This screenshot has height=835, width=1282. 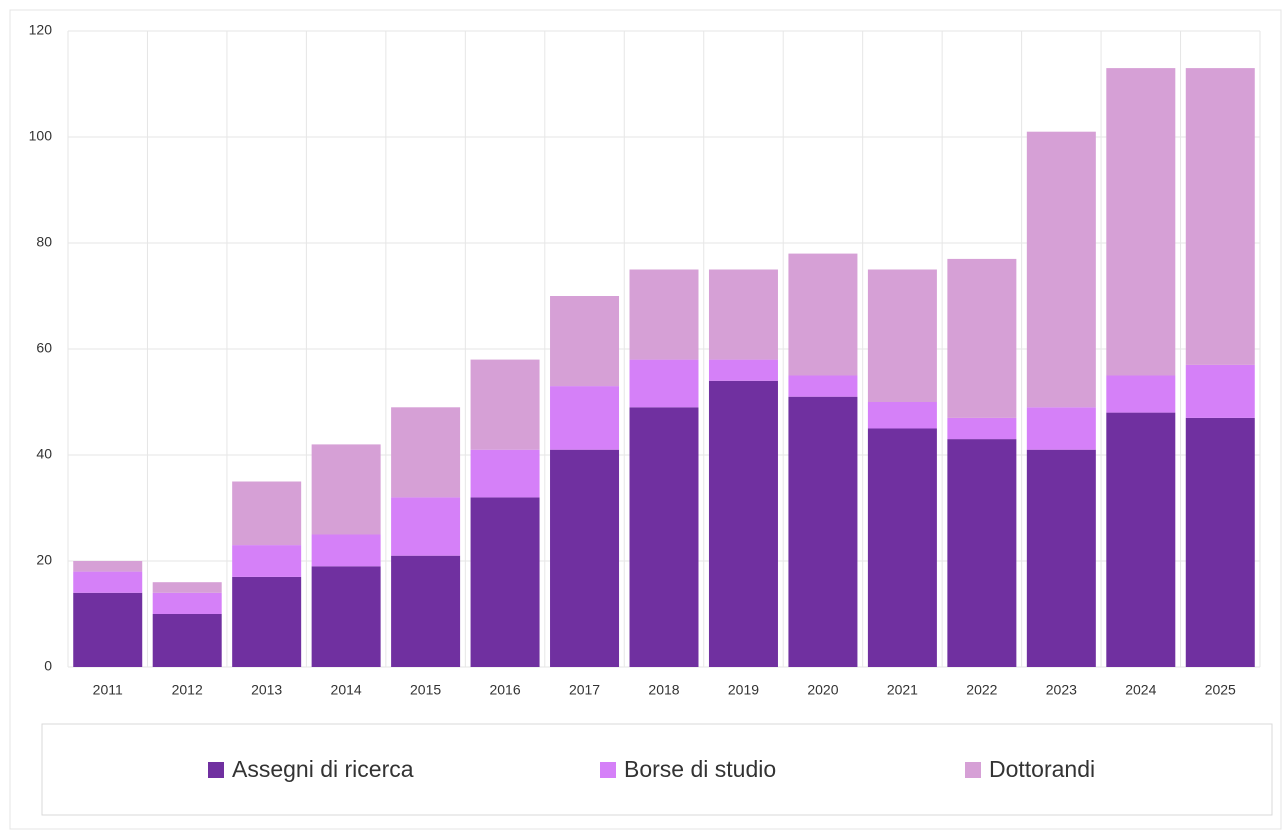 I want to click on x-tick-label: 2011, so click(x=108, y=690).